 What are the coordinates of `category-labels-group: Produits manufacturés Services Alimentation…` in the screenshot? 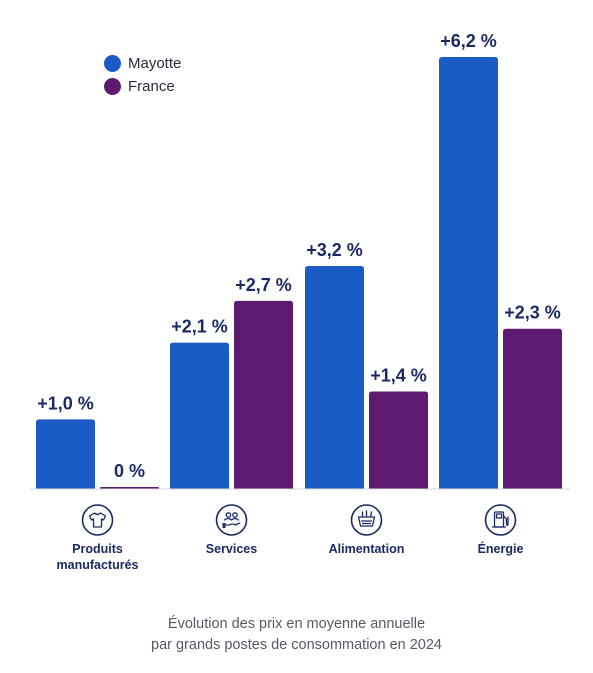 It's located at (290, 556).